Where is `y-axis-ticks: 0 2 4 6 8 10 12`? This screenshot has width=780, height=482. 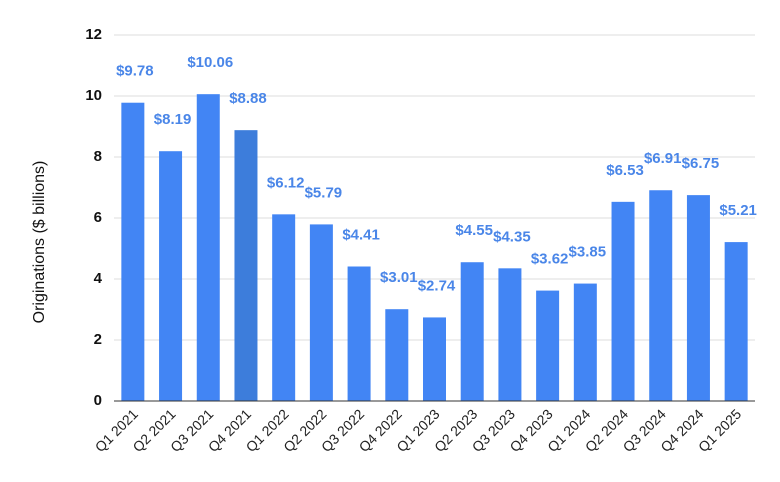 y-axis-ticks: 0 2 4 6 8 10 12 is located at coordinates (93, 217).